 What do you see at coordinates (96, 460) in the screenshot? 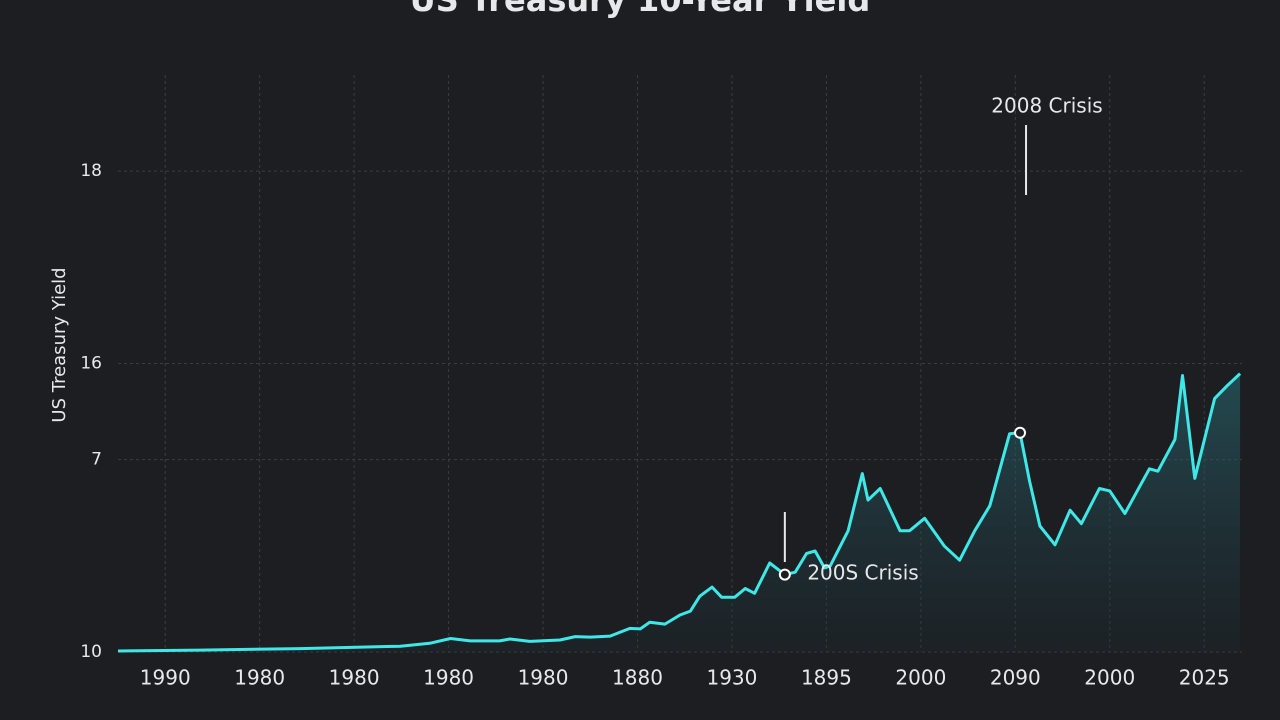
I see `y-tick-label: 7` at bounding box center [96, 460].